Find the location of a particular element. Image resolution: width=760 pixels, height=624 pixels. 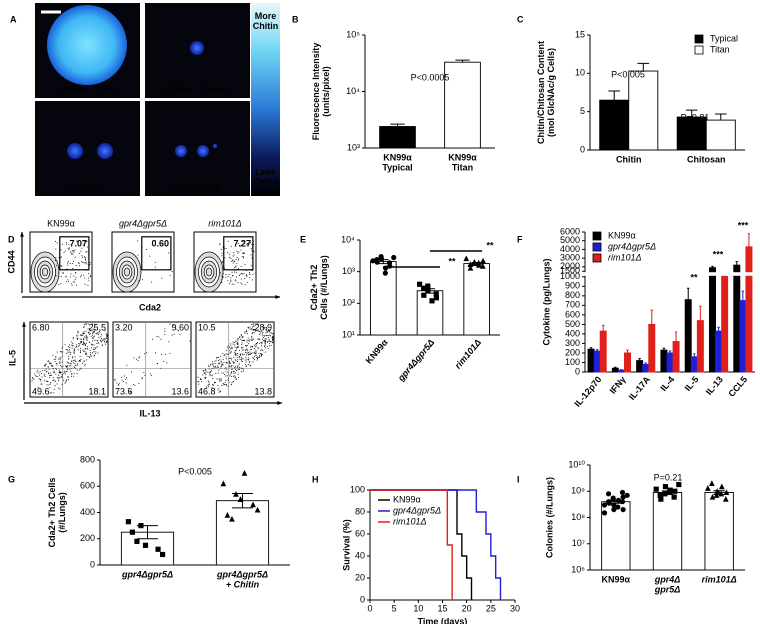

x-tick-label: 5 is located at coordinates (394, 608).